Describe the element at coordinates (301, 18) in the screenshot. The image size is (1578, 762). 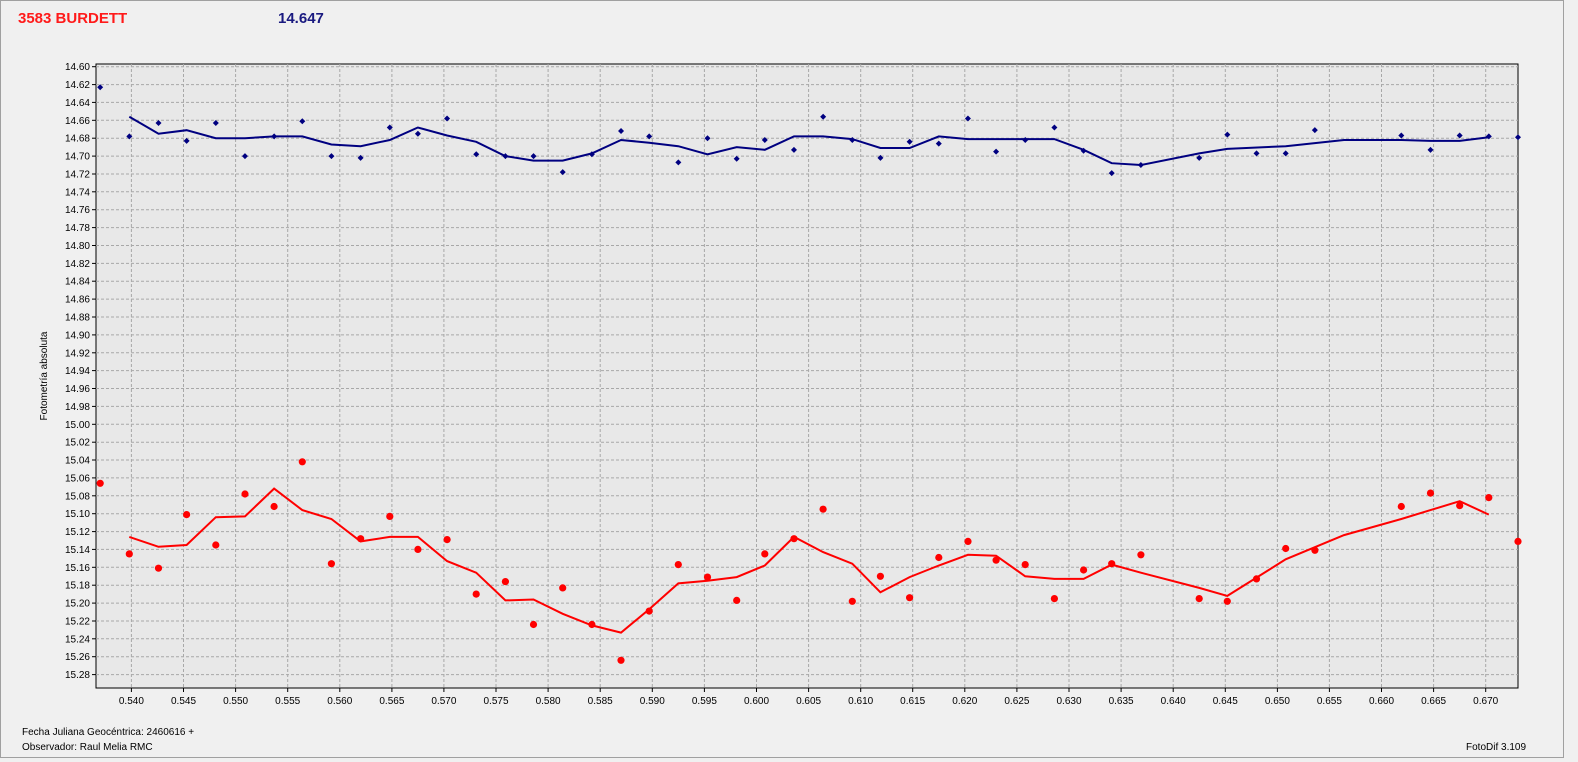
I see `comparison-value: 14.647` at that location.